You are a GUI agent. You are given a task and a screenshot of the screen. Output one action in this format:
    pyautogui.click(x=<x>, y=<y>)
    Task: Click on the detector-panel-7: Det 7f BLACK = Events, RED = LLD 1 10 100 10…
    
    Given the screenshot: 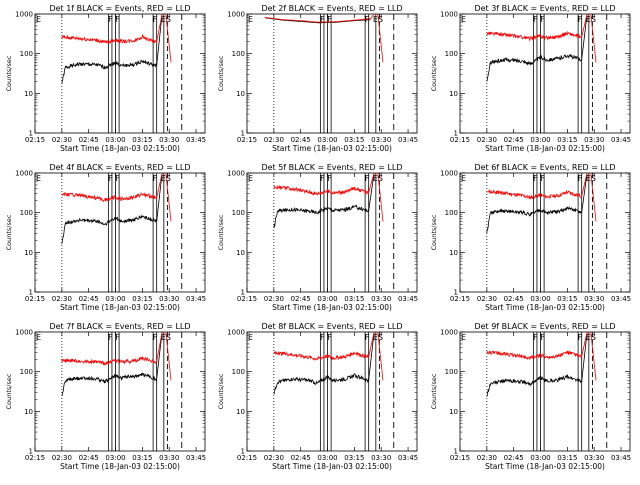 What is the action you would take?
    pyautogui.click(x=105, y=396)
    